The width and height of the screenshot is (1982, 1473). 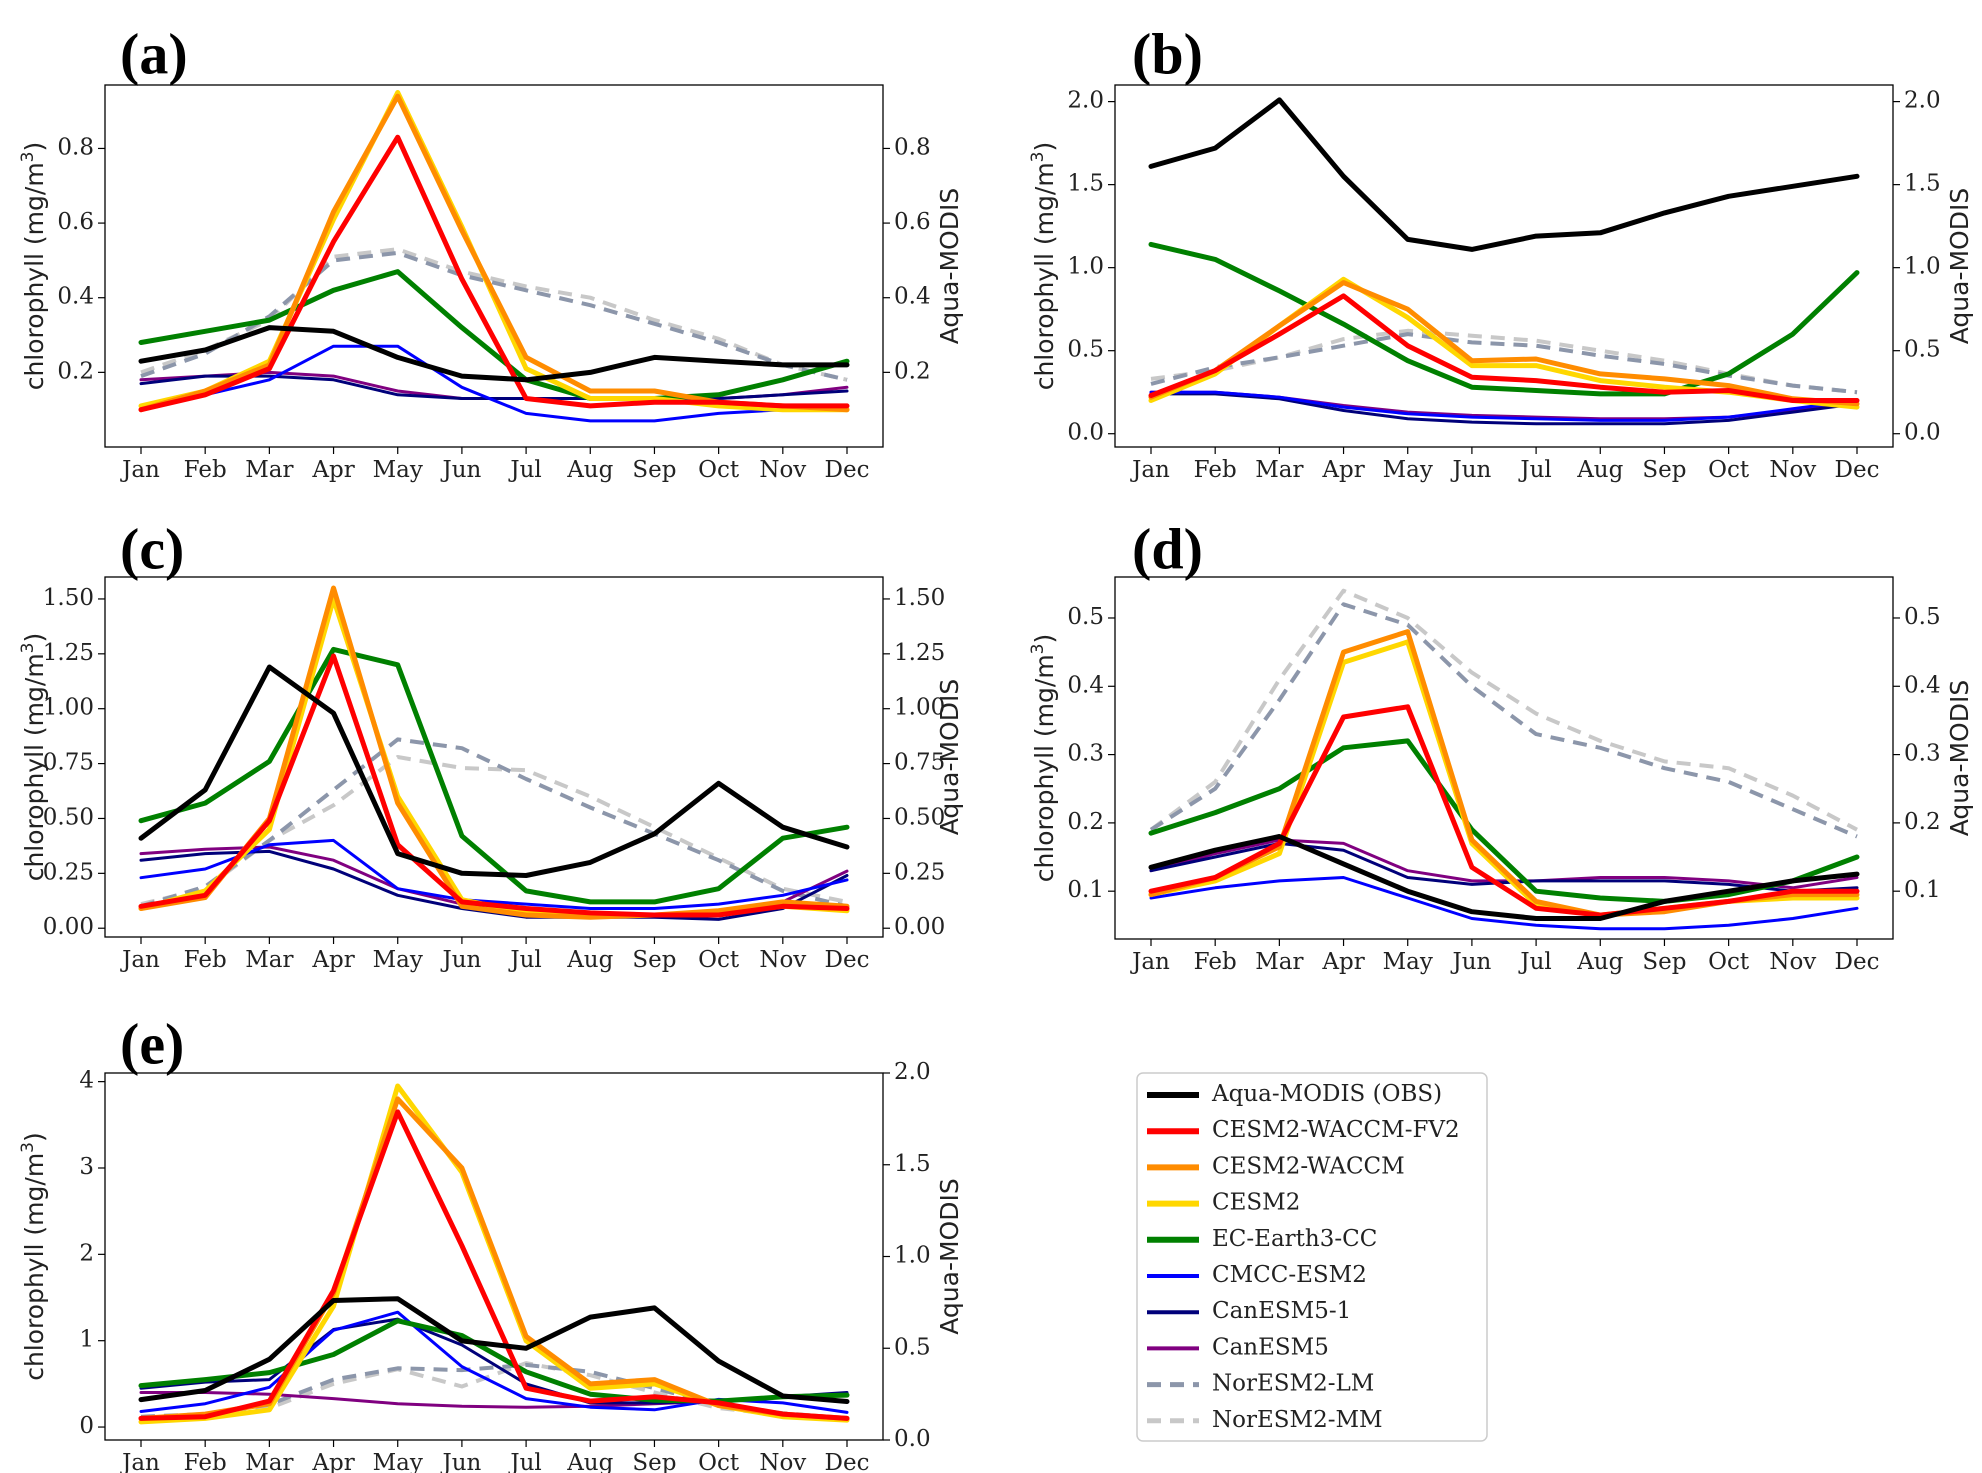 What do you see at coordinates (919, 653) in the screenshot?
I see `right-tick-label: 1.25` at bounding box center [919, 653].